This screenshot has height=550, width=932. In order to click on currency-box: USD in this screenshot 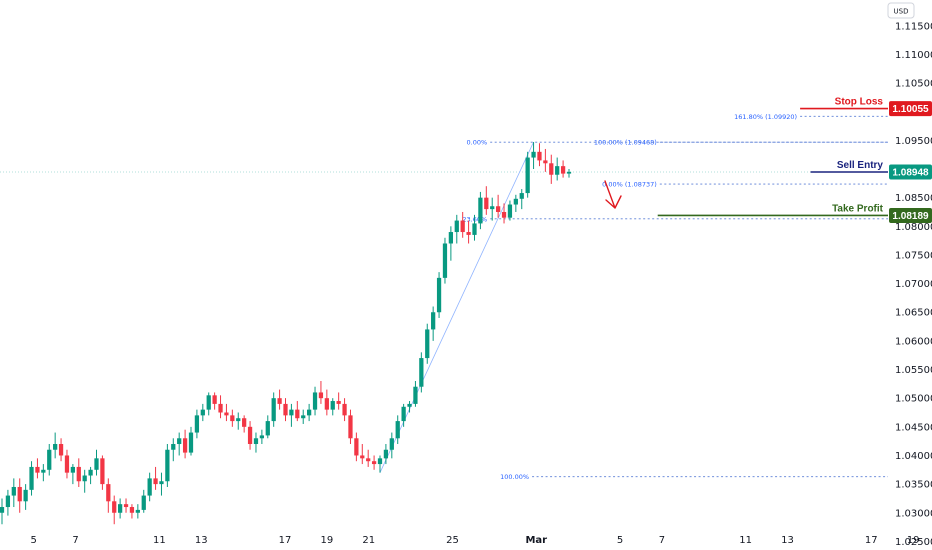, I will do `click(901, 10)`.